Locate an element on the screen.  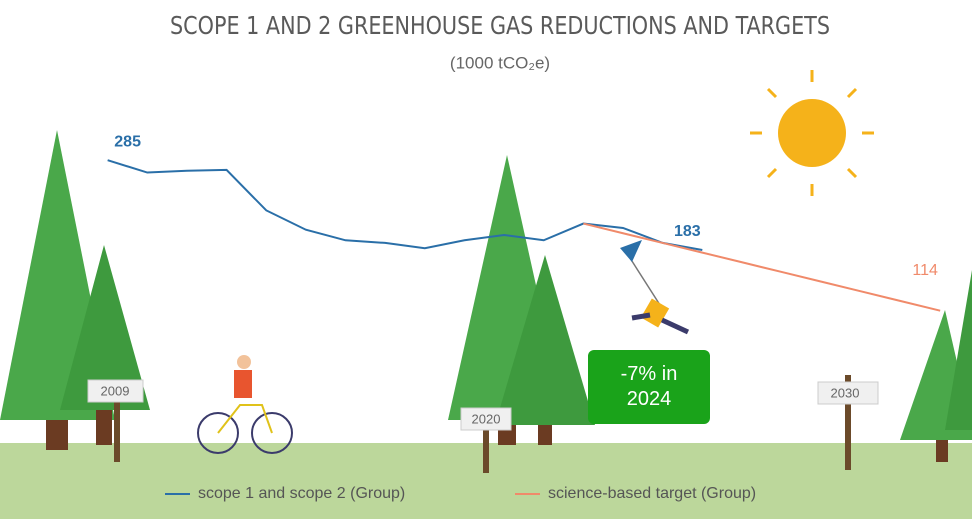
legend-label: scope 1 and scope 2 (Group) is located at coordinates (301, 493).